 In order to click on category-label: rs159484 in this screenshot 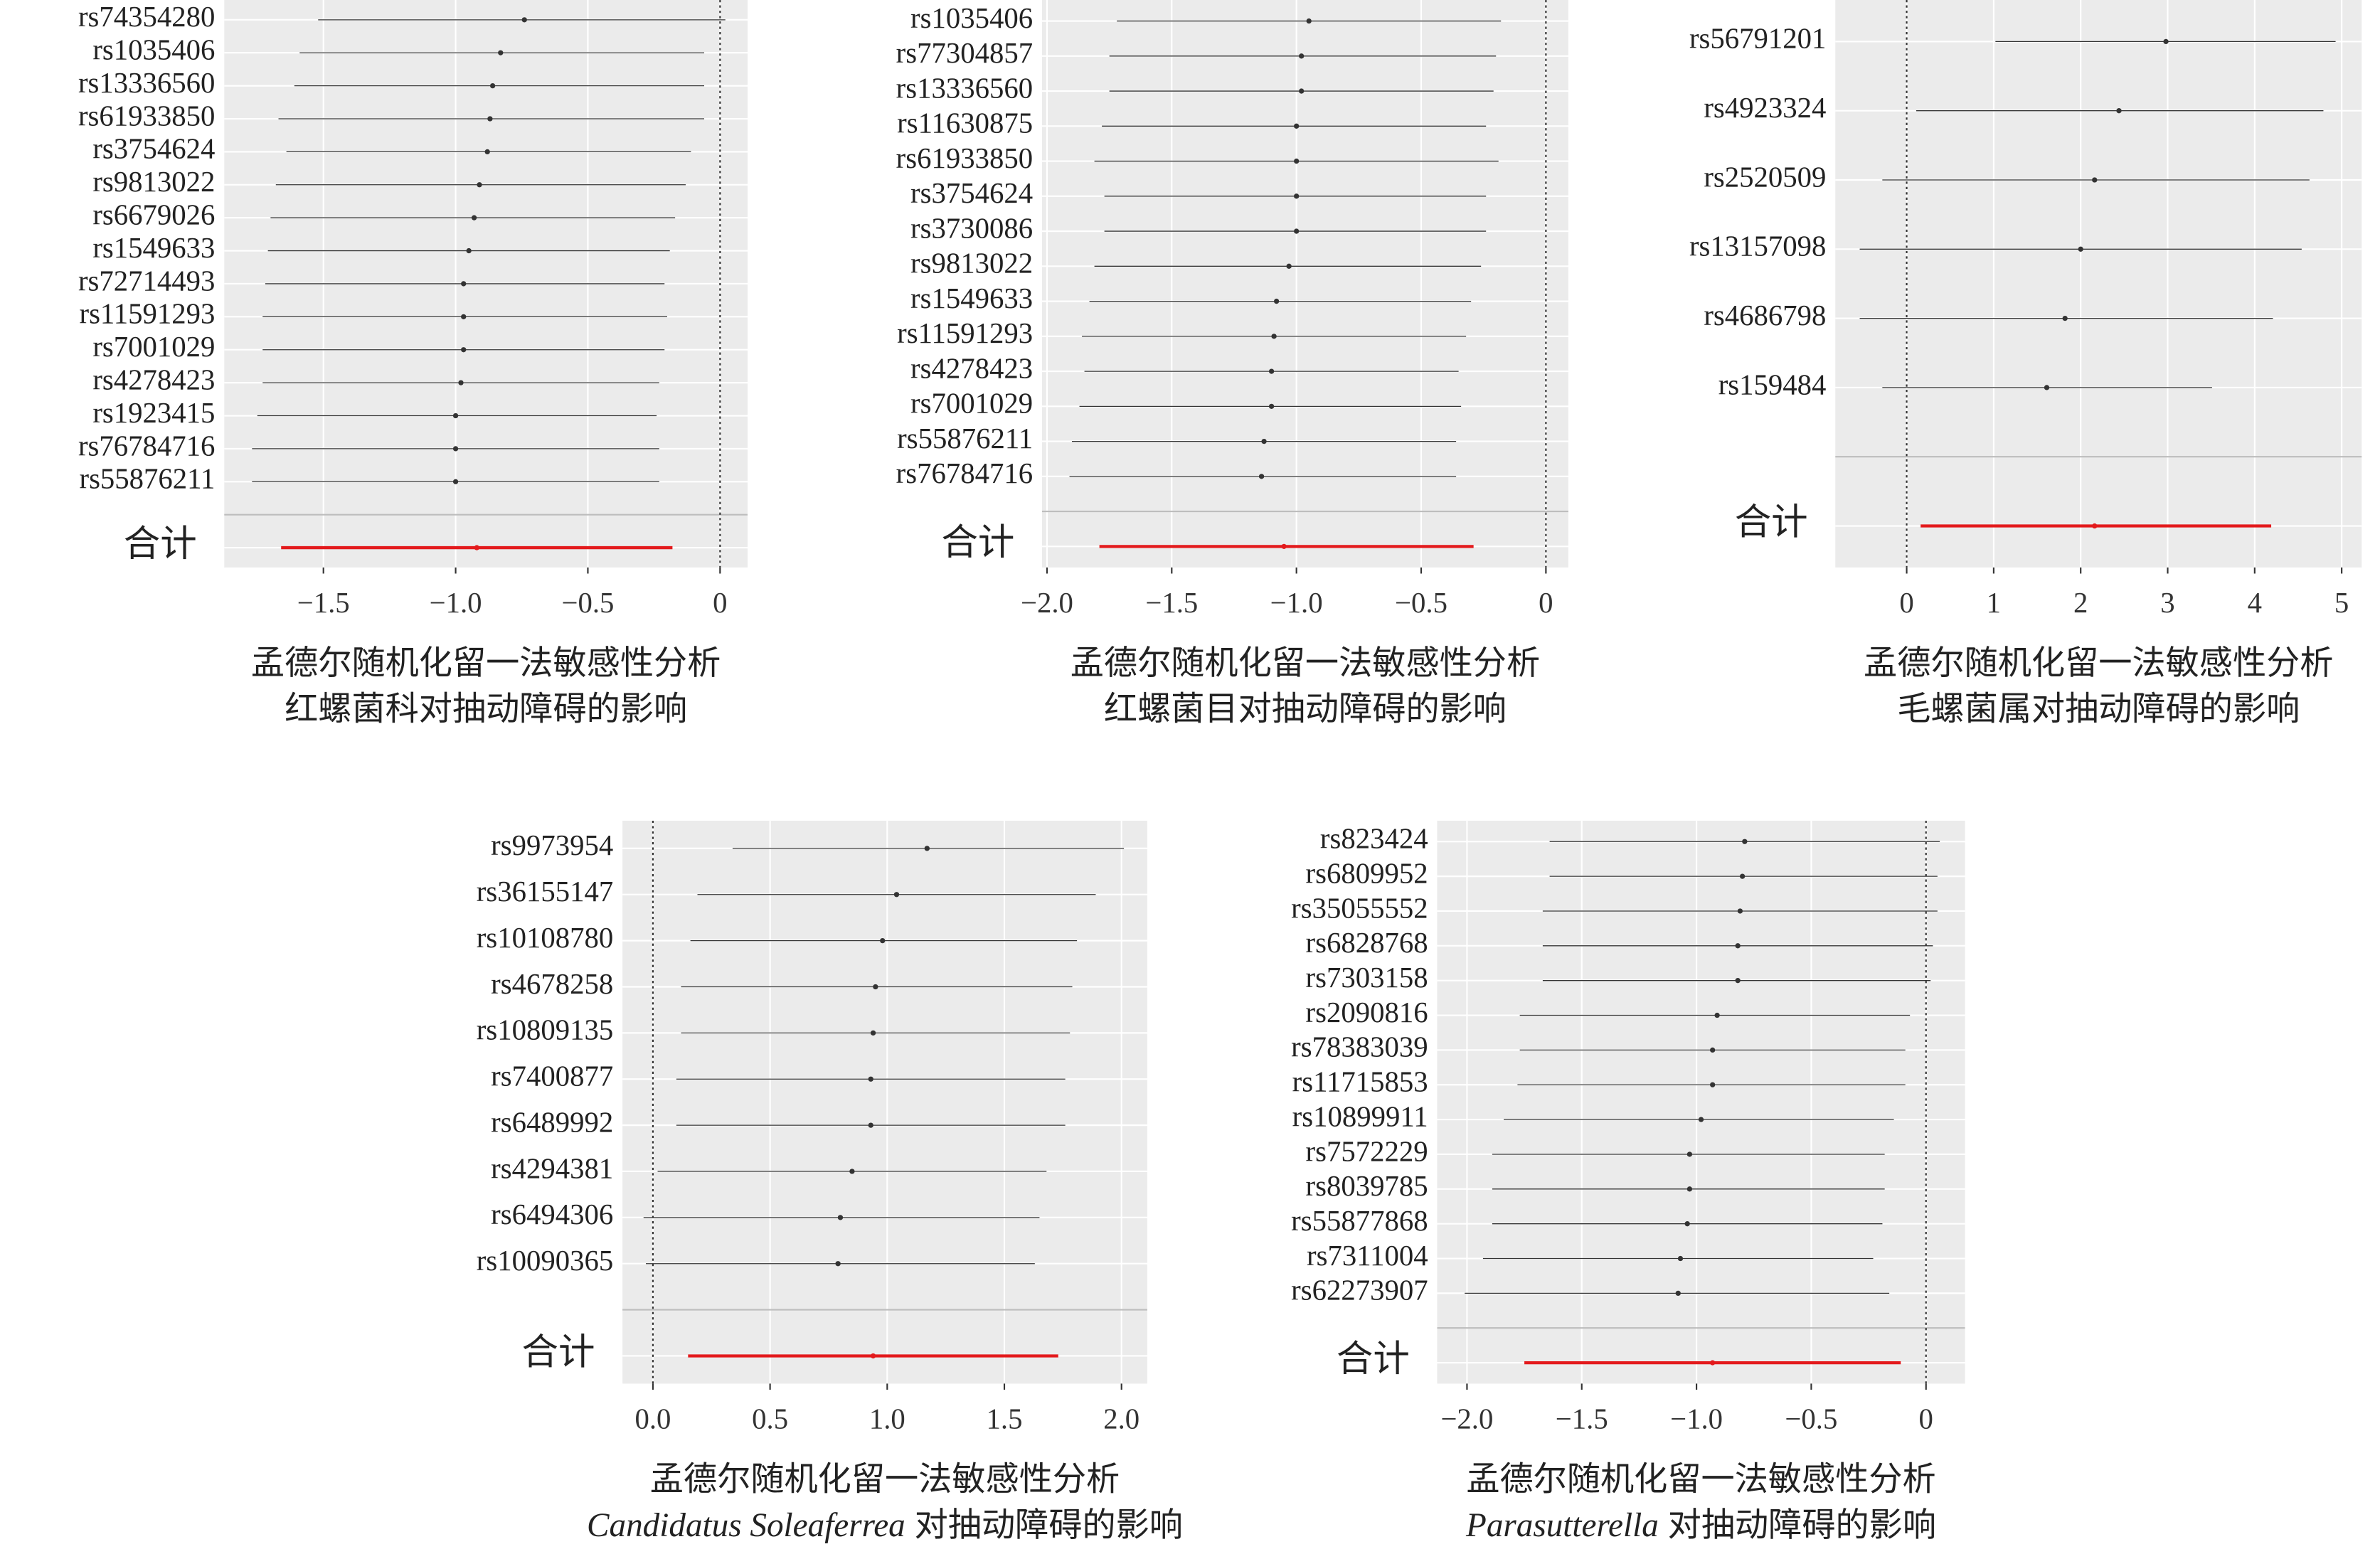, I will do `click(1772, 384)`.